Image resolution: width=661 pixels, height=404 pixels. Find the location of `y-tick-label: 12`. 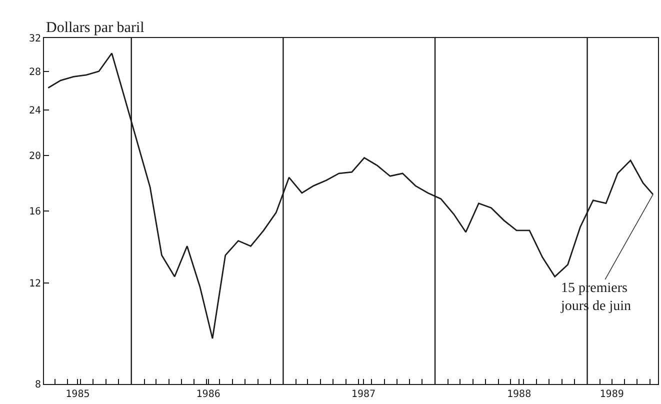

y-tick-label: 12 is located at coordinates (34, 284).